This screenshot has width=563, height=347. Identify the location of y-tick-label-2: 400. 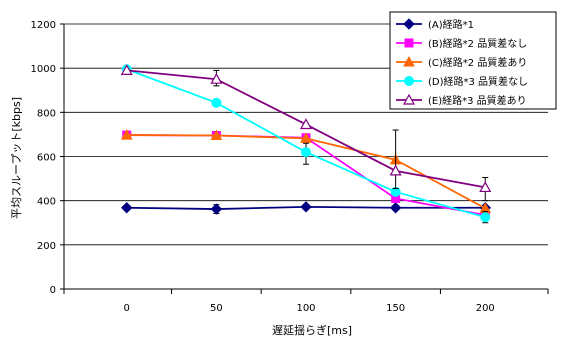
(46, 202).